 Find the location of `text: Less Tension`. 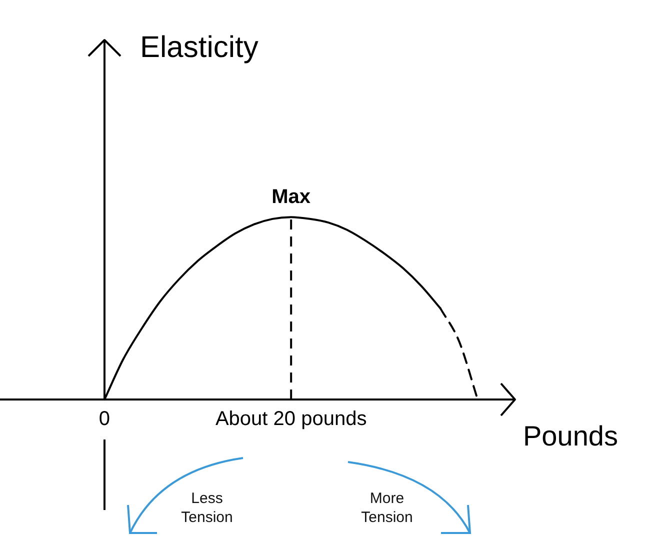

text: Less Tension is located at coordinates (207, 508).